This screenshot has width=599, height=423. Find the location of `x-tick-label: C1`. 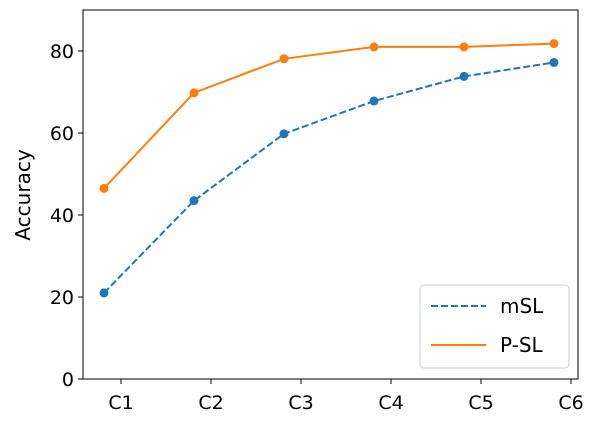

x-tick-label: C1 is located at coordinates (120, 403).